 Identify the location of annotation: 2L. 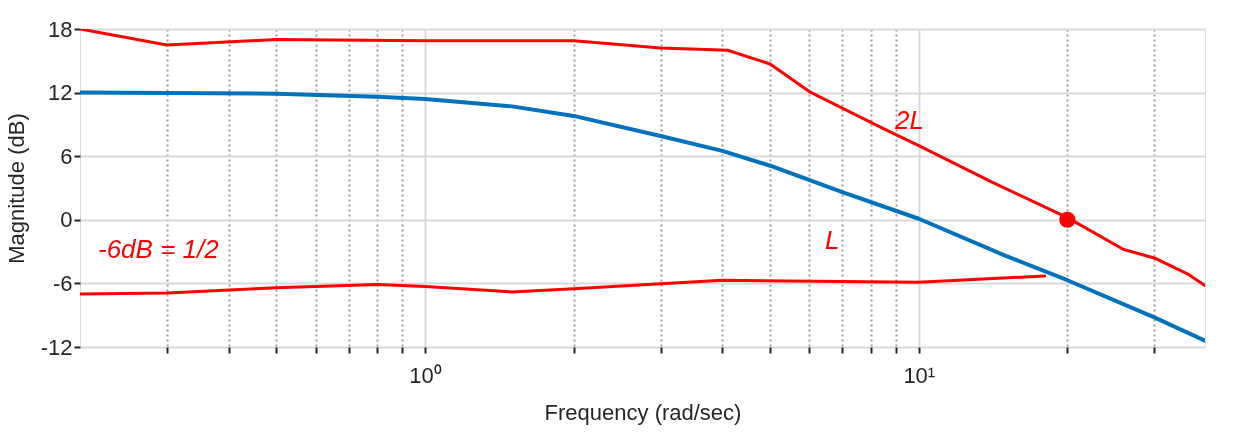
(909, 120).